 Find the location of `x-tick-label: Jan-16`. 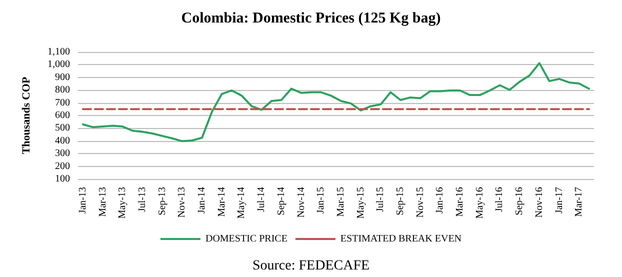

x-tick-label: Jan-16 is located at coordinates (440, 200).